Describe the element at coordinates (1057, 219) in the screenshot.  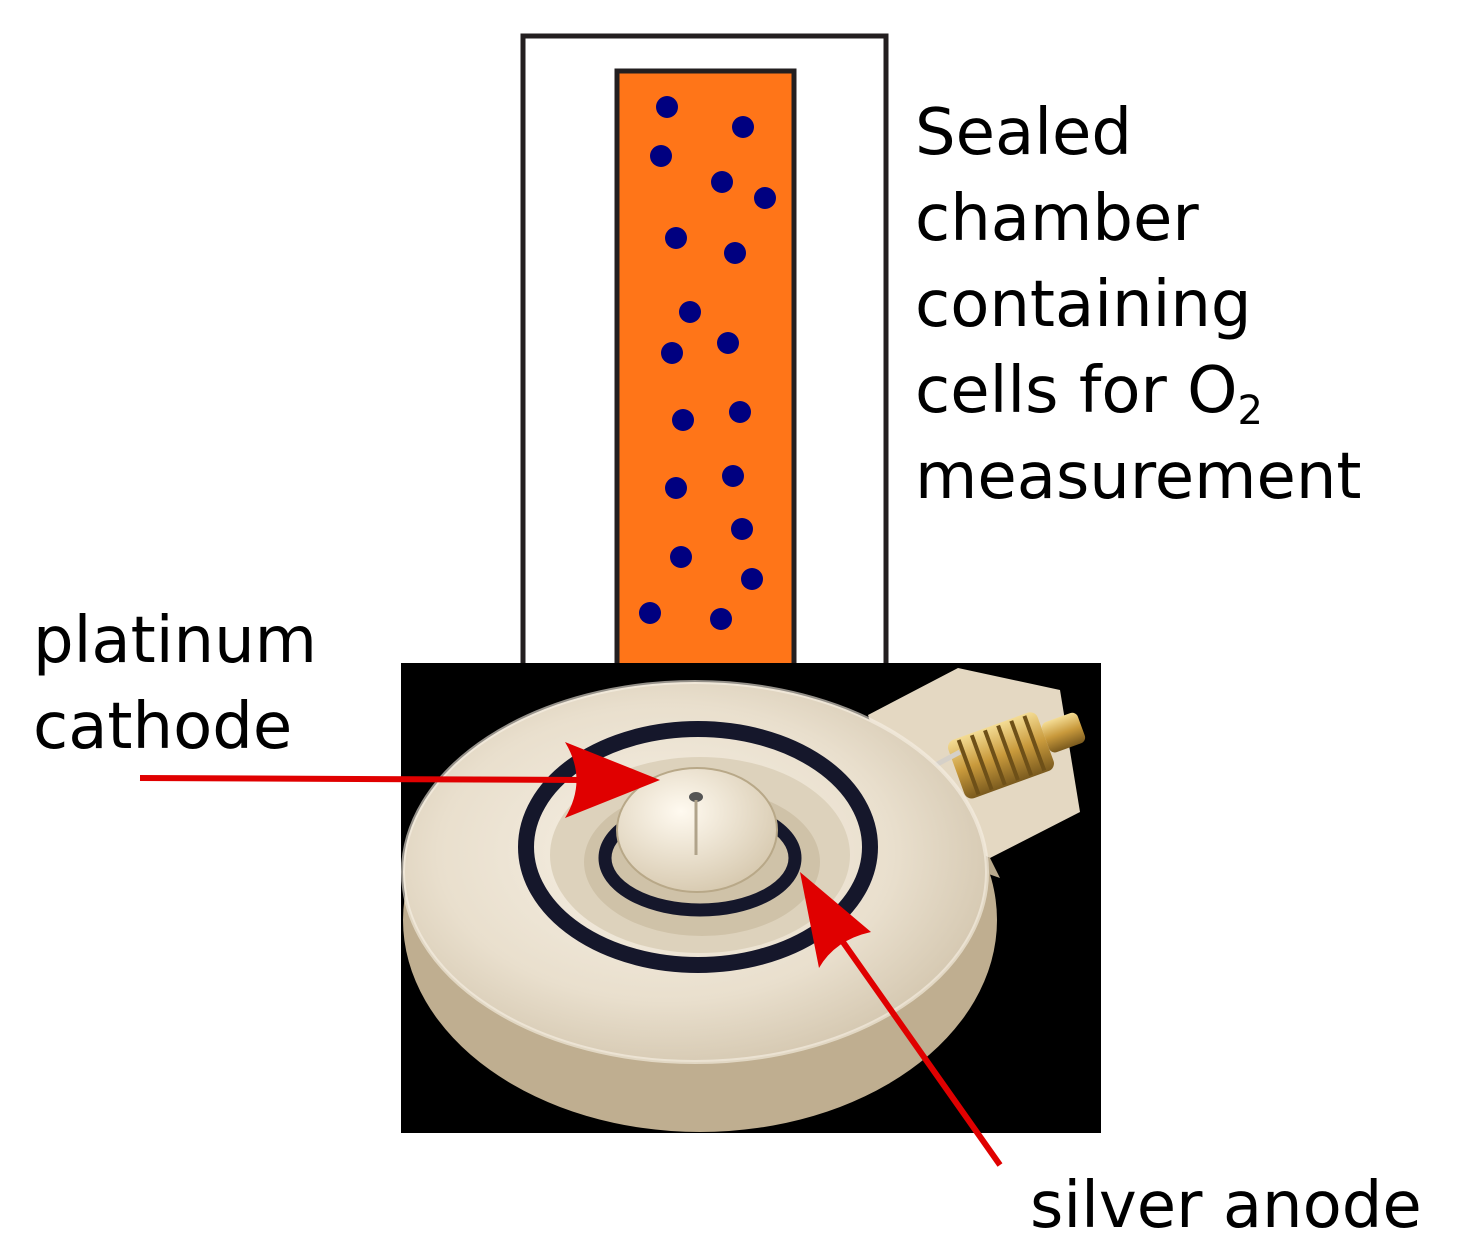
I see `chamber-label-line: chamber` at that location.